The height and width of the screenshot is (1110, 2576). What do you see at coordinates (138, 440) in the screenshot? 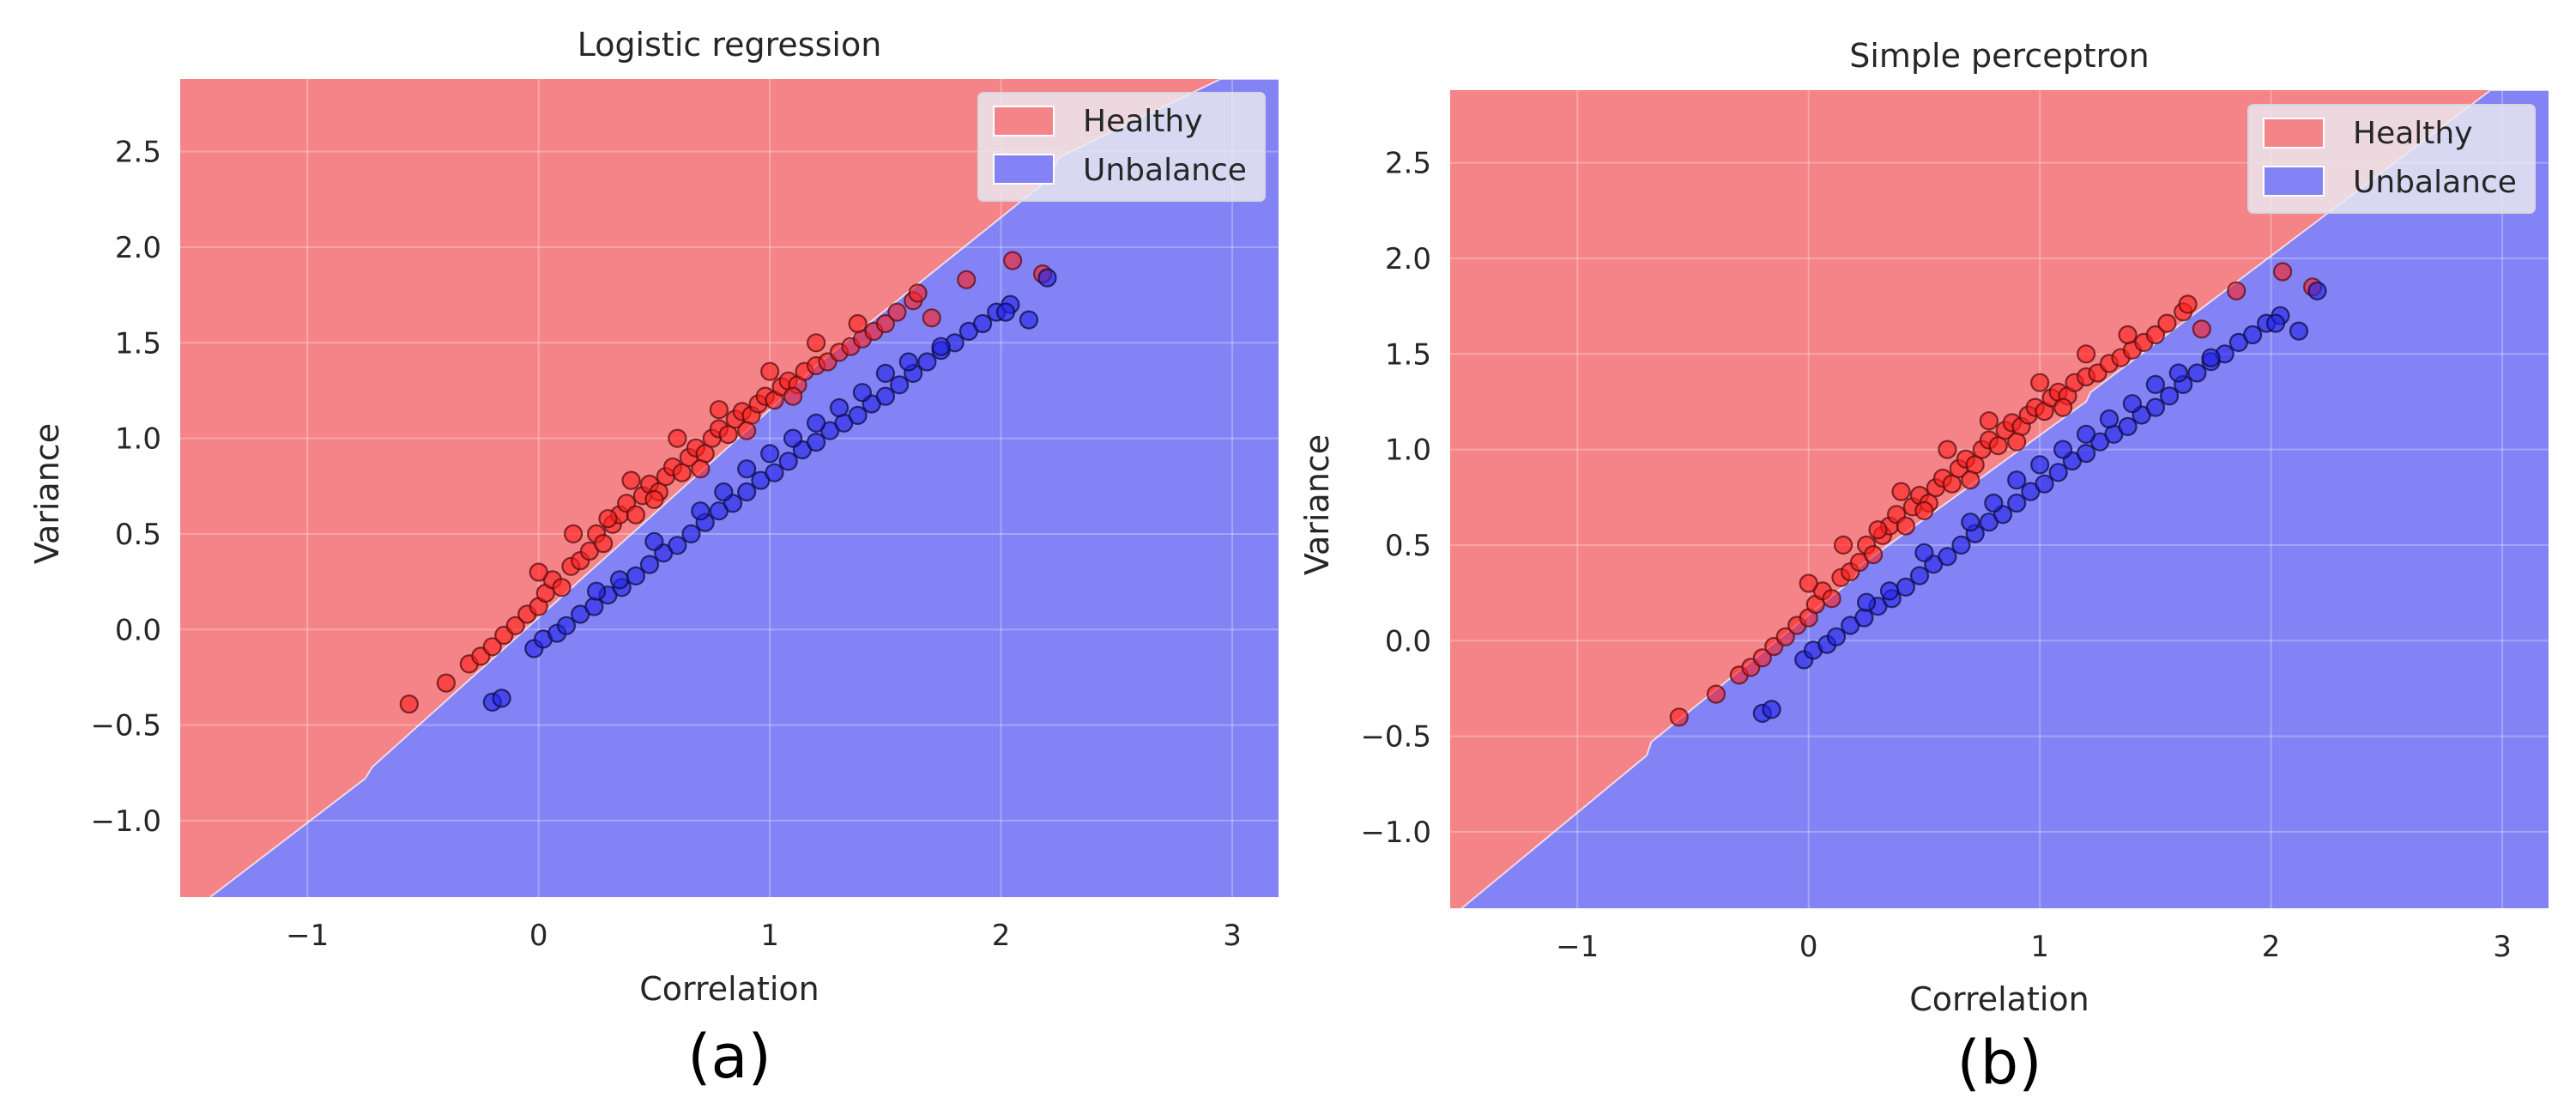
I see `y-tick-label-a: 1.0` at bounding box center [138, 440].